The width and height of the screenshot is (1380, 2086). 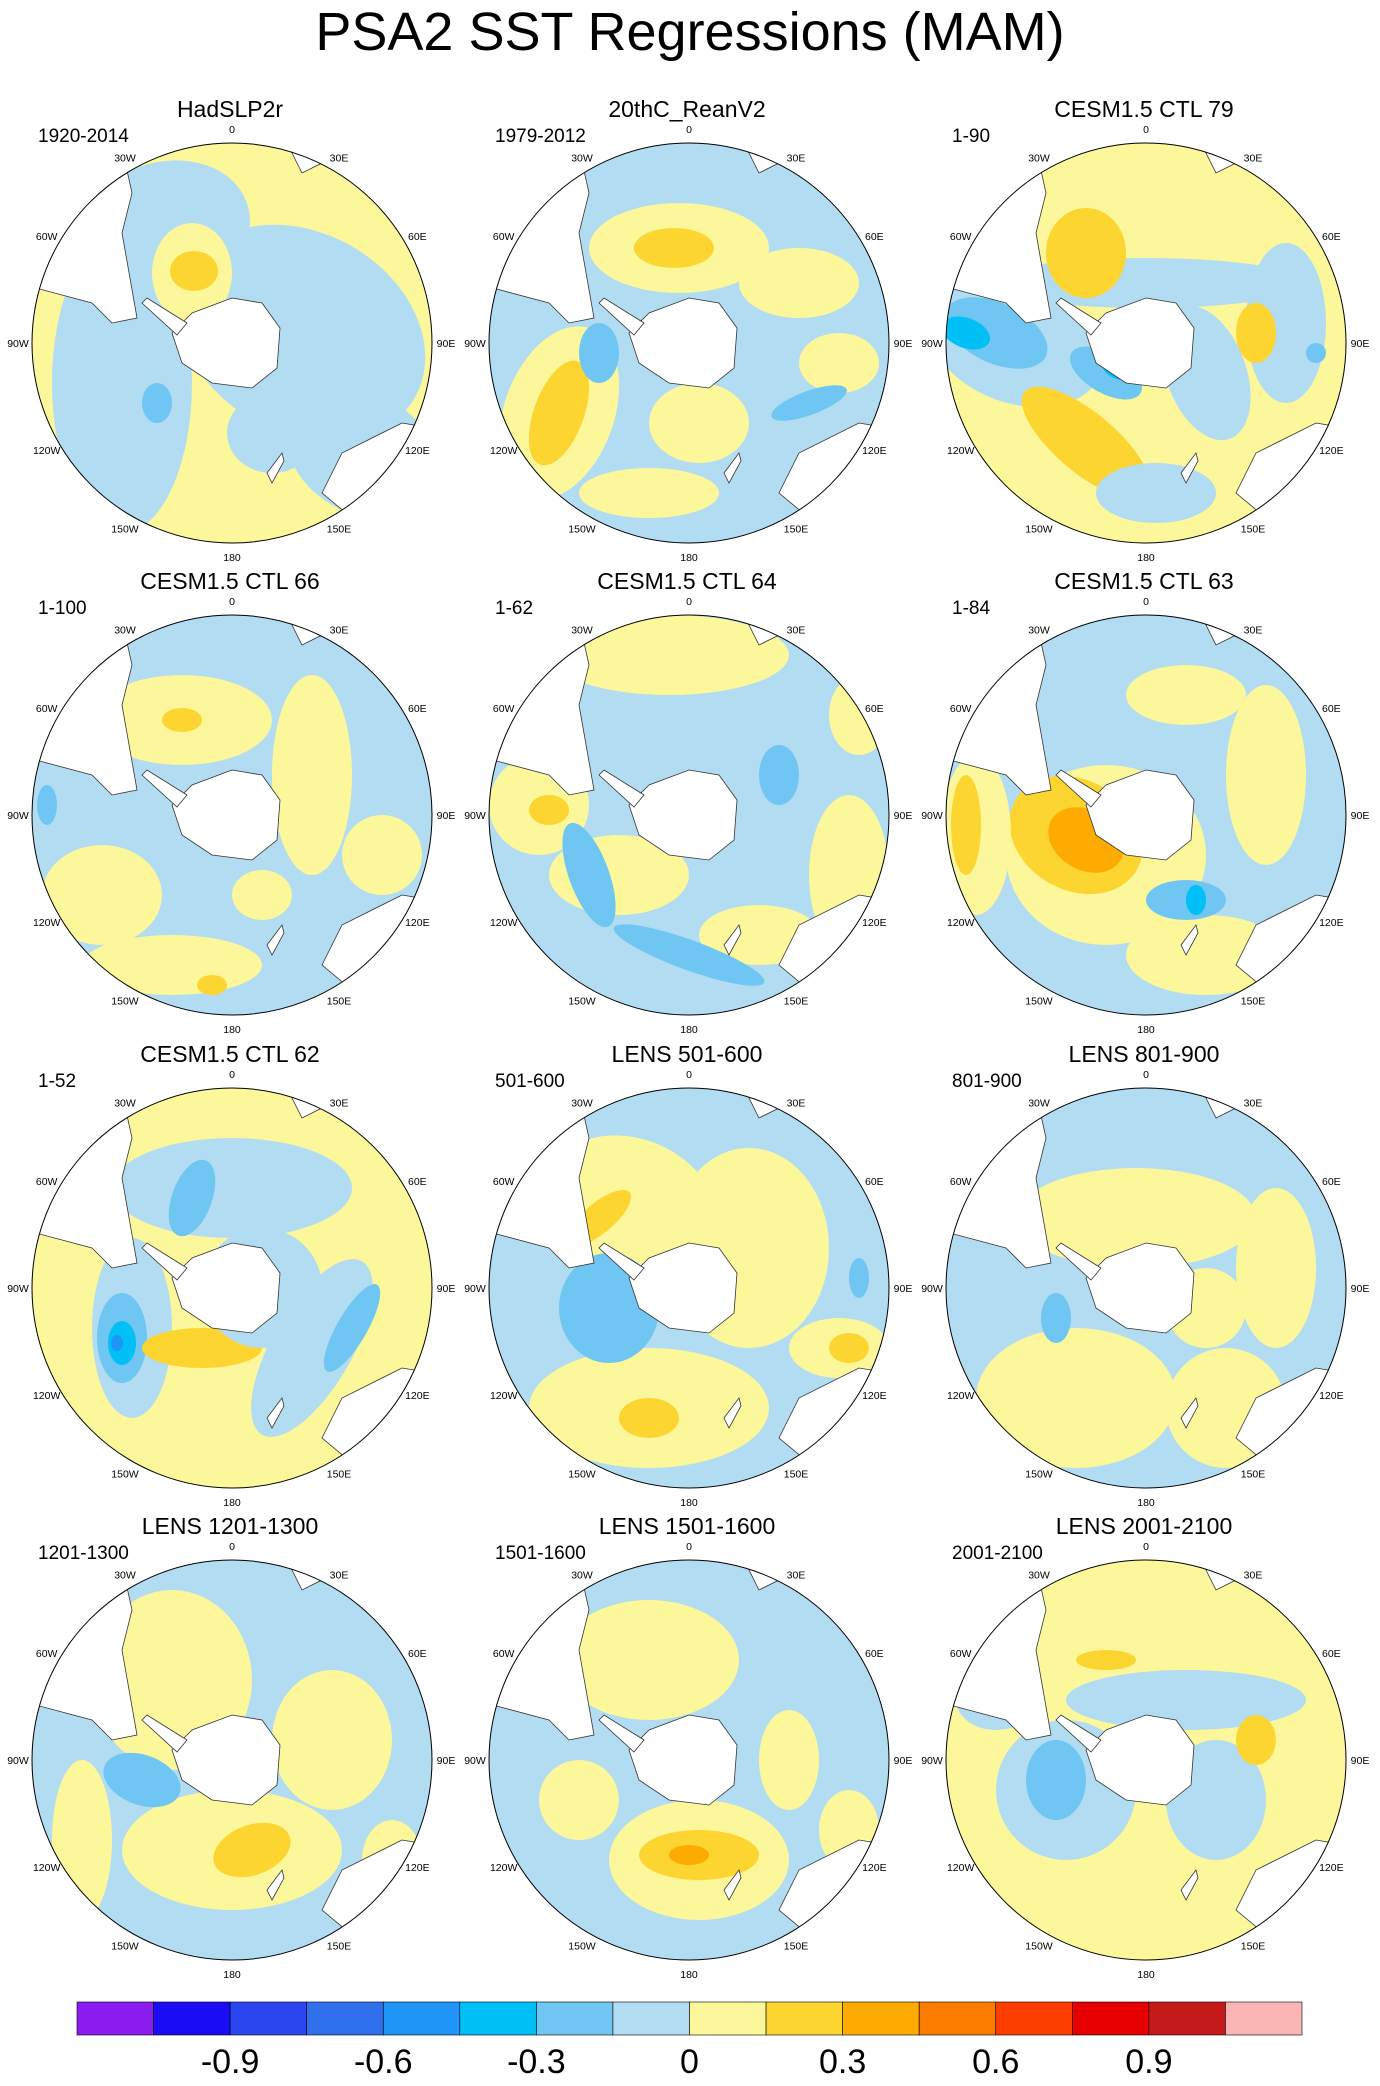 What do you see at coordinates (996, 2062) in the screenshot?
I see `colorbar-tick-label: 0.6` at bounding box center [996, 2062].